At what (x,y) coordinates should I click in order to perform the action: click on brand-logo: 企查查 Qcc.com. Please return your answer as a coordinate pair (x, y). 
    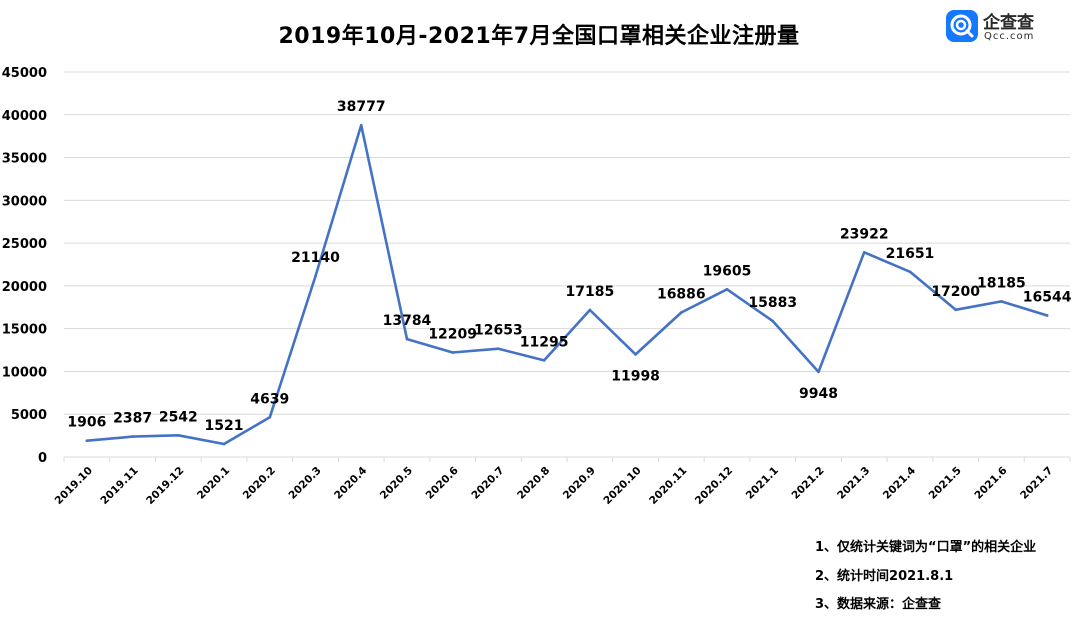
    Looking at the image, I should click on (1002, 28).